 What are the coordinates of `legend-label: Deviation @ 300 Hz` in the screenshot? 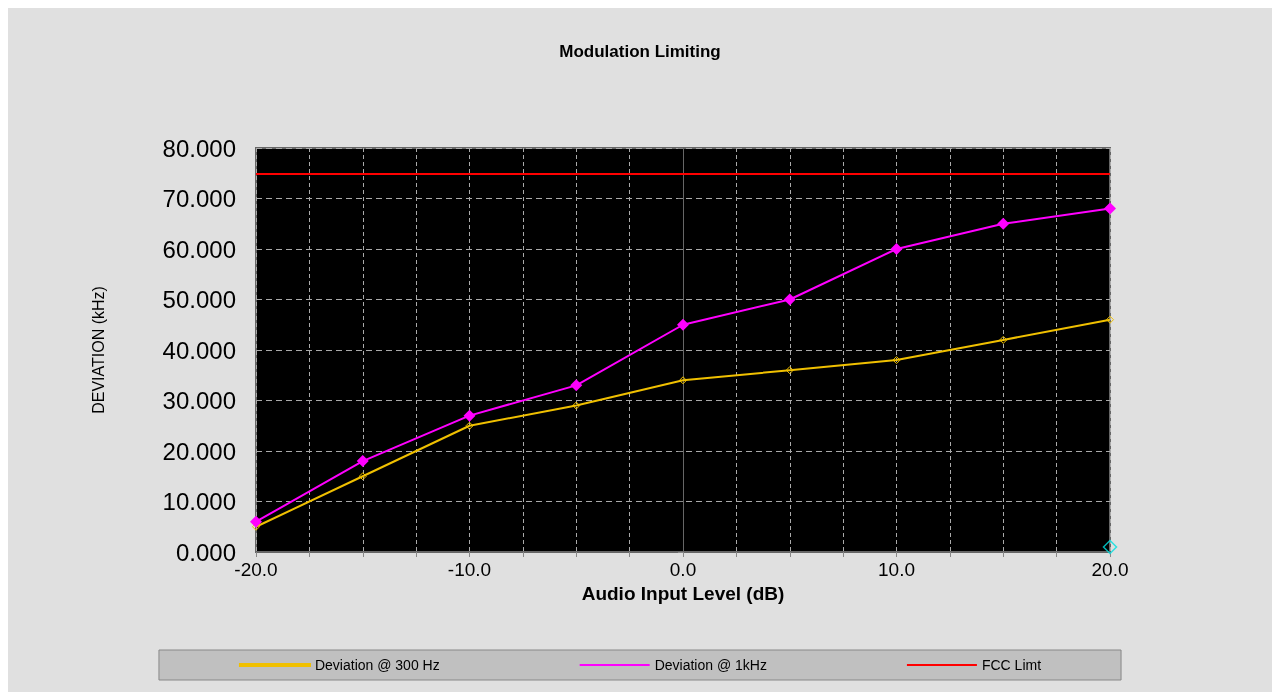 It's located at (377, 665).